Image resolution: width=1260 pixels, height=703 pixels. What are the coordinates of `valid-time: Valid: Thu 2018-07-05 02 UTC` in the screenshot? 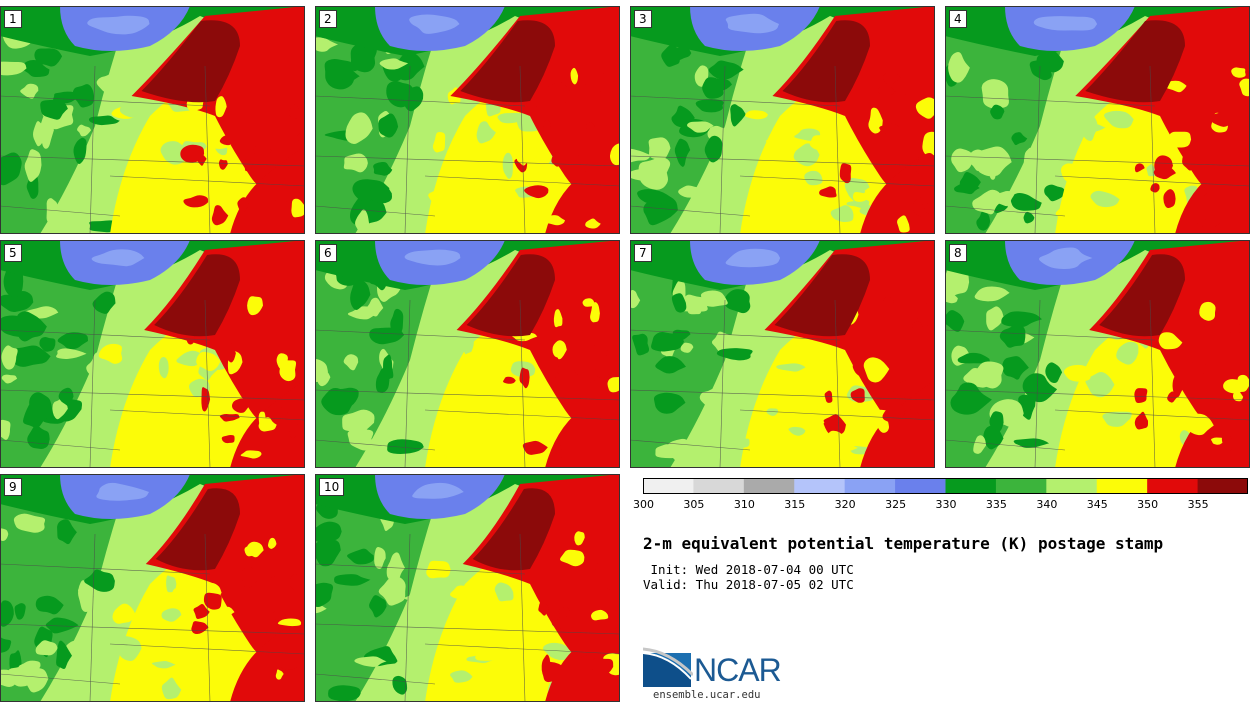 It's located at (748, 584).